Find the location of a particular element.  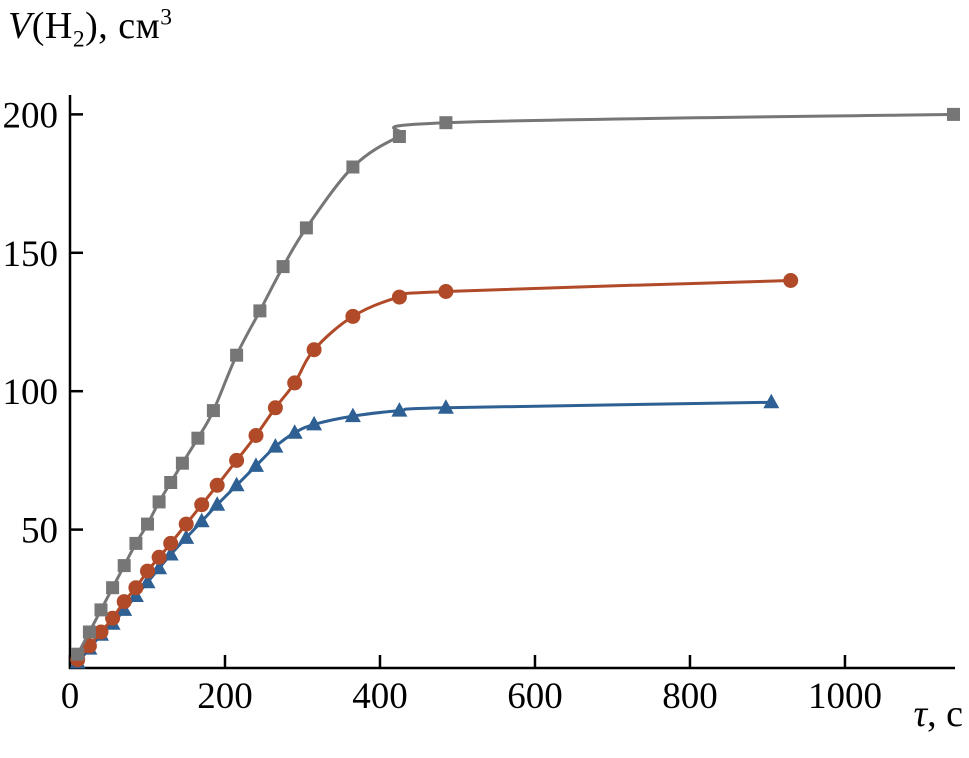

y-axis-title-open: (H is located at coordinates (52, 26).